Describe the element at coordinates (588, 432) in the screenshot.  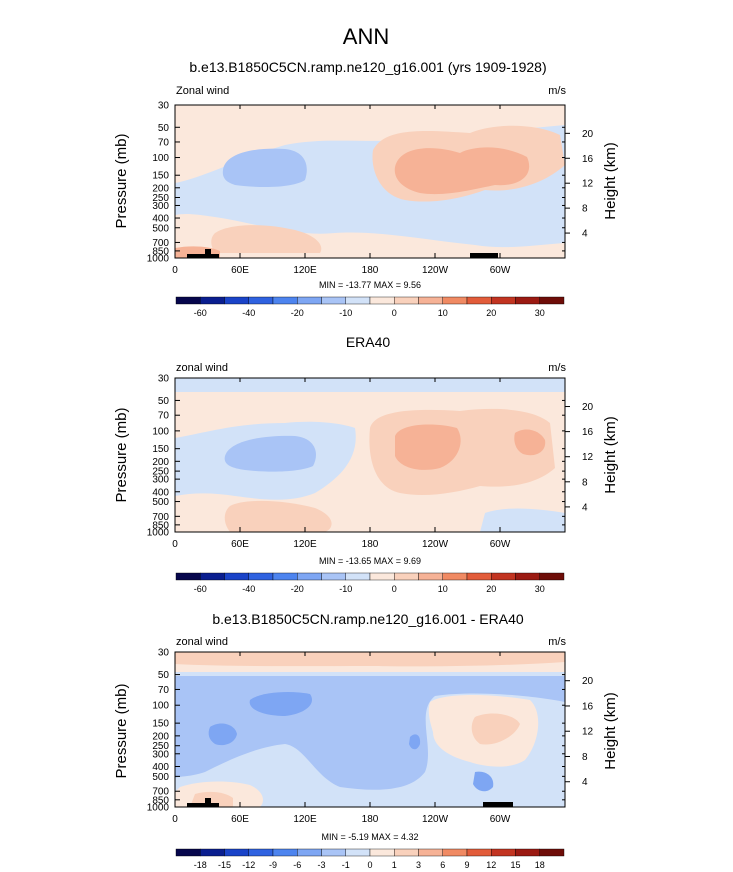
I see `height-tick-label: 16` at that location.